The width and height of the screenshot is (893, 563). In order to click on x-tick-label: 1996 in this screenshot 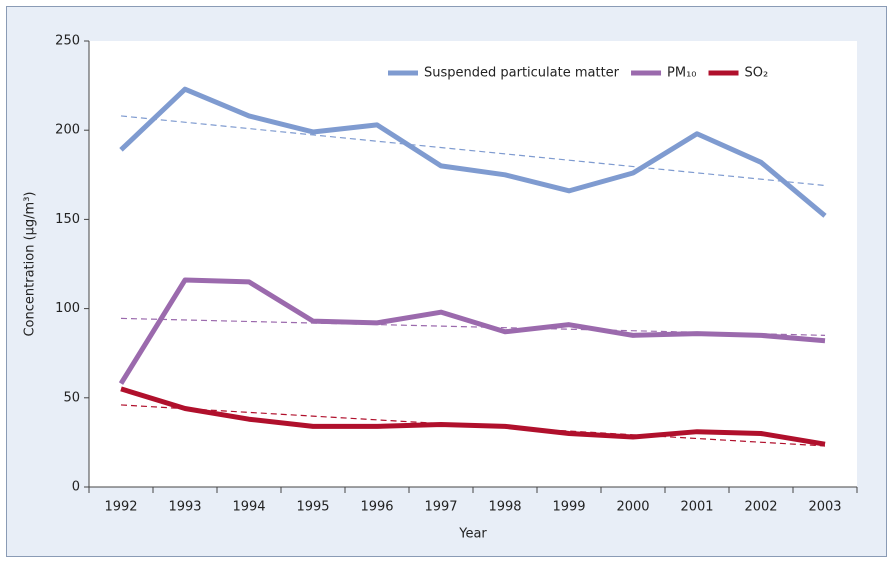, I will do `click(376, 507)`.